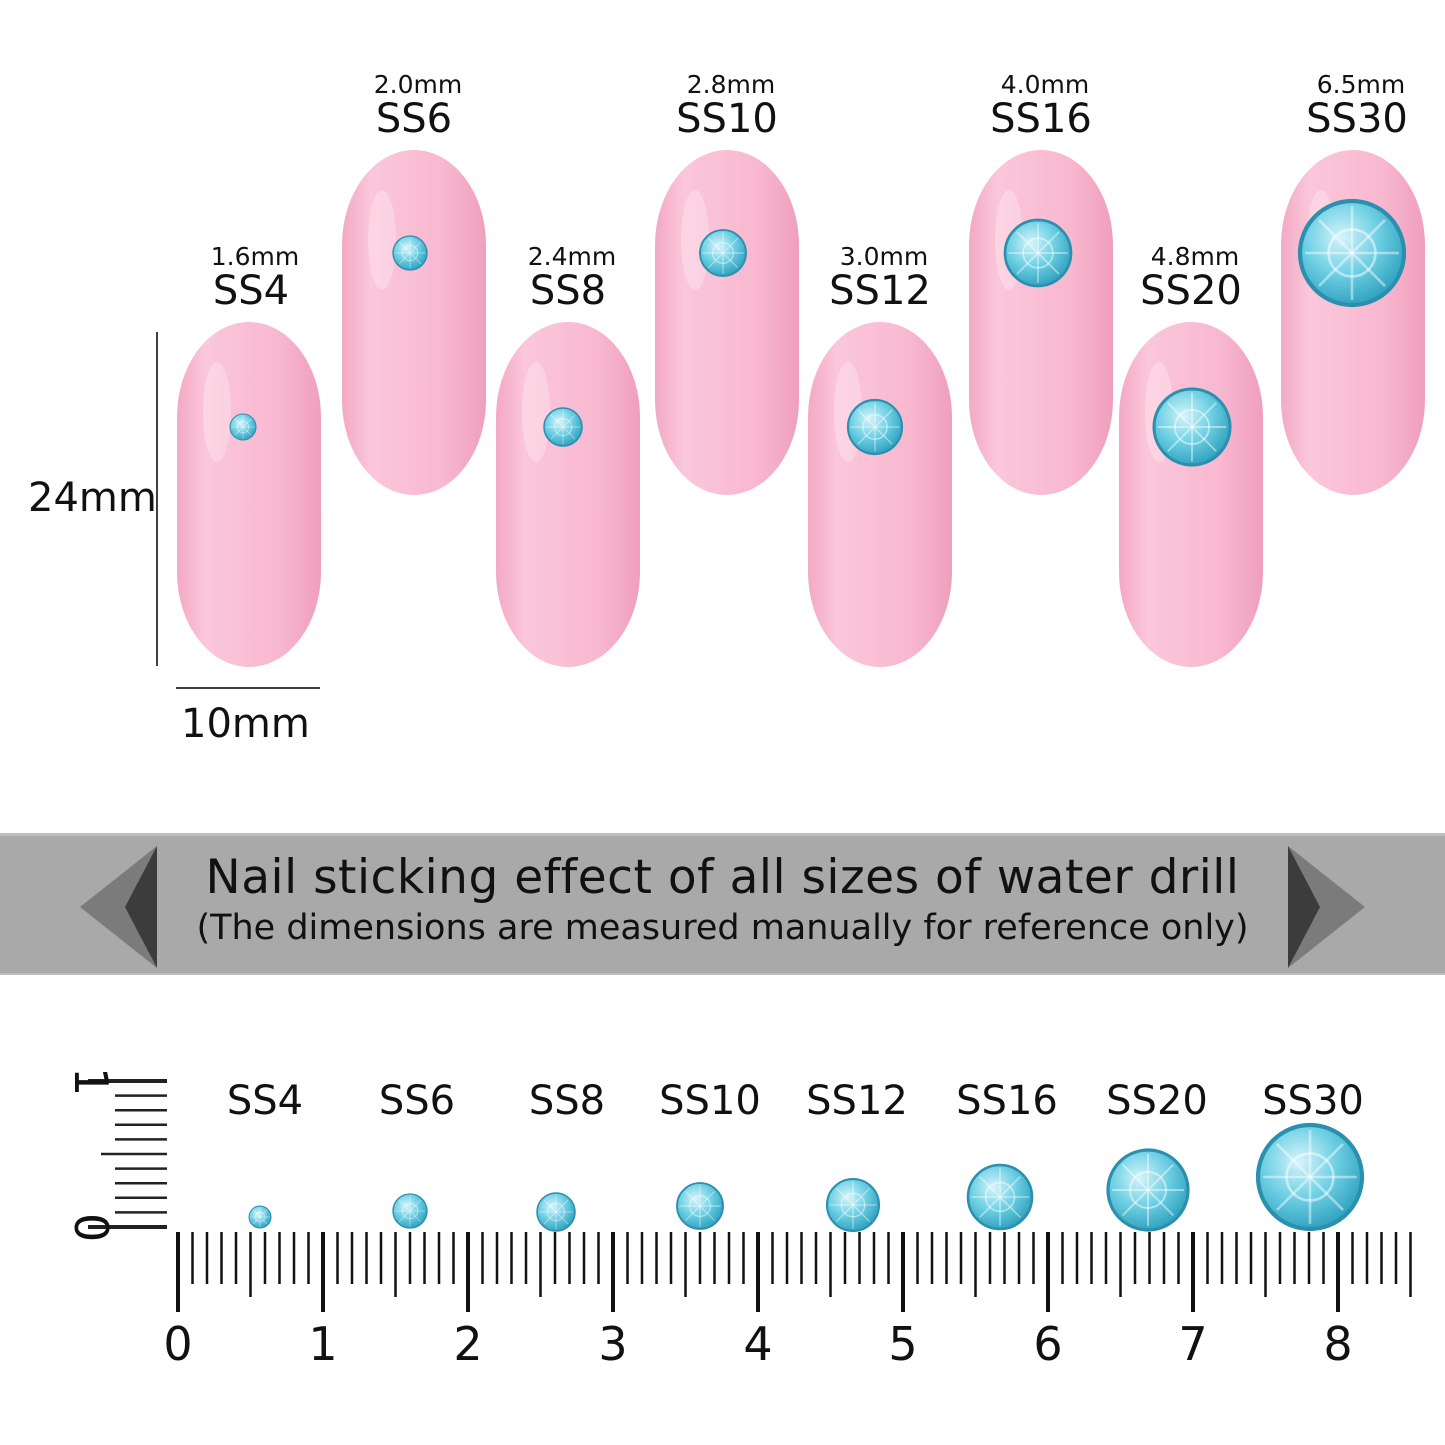  What do you see at coordinates (757, 1344) in the screenshot?
I see `ruler-number: 4` at bounding box center [757, 1344].